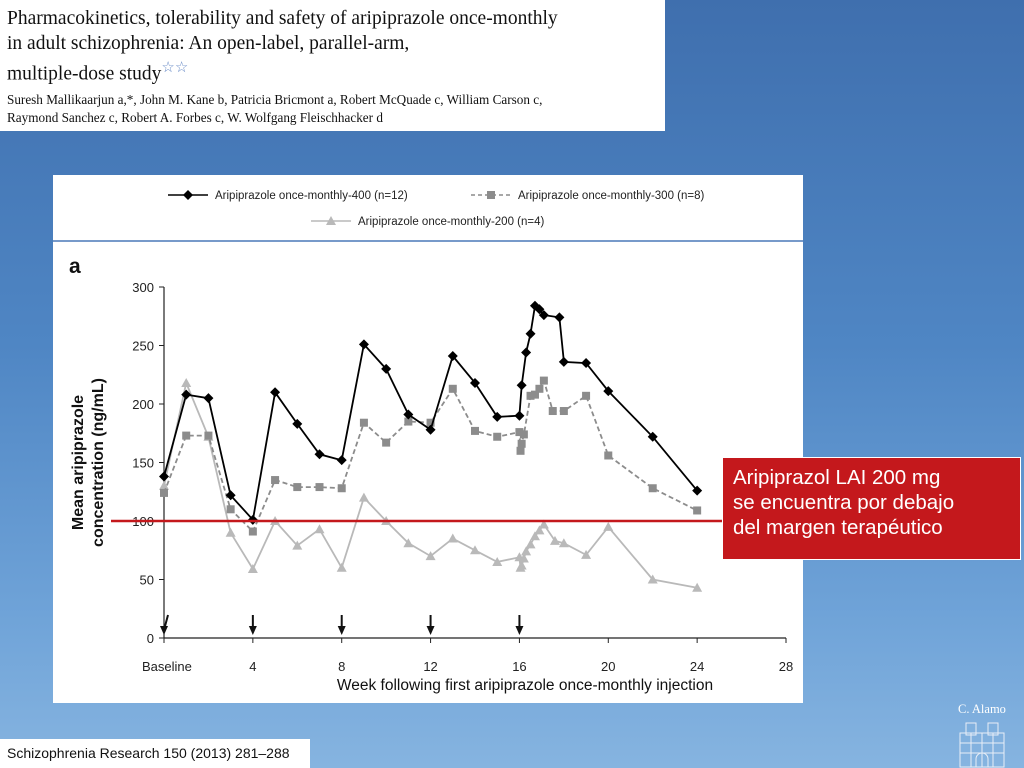 The width and height of the screenshot is (1024, 768). I want to click on y-axis-title-line: Mean aripiprazole, so click(78, 462).